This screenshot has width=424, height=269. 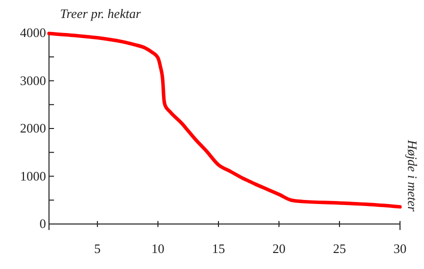 I want to click on y-tick-label: 1000, so click(x=33, y=176).